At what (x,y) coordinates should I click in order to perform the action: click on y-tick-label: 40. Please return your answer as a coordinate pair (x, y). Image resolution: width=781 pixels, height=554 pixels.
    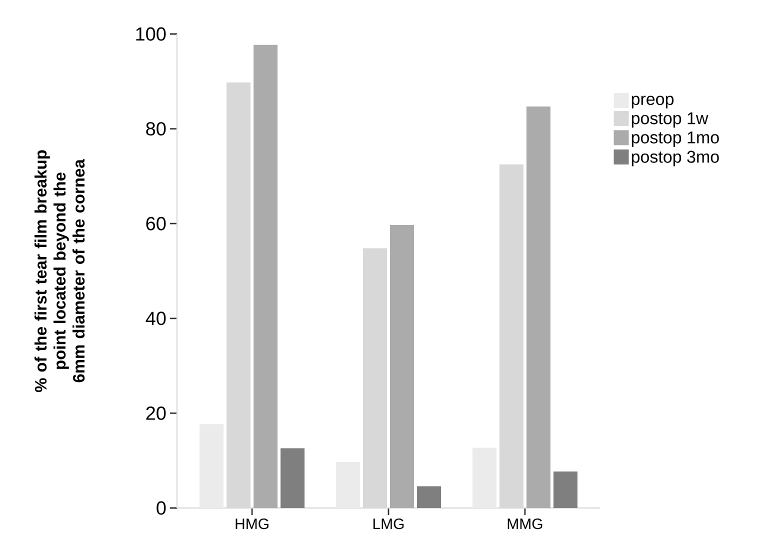
    Looking at the image, I should click on (156, 319).